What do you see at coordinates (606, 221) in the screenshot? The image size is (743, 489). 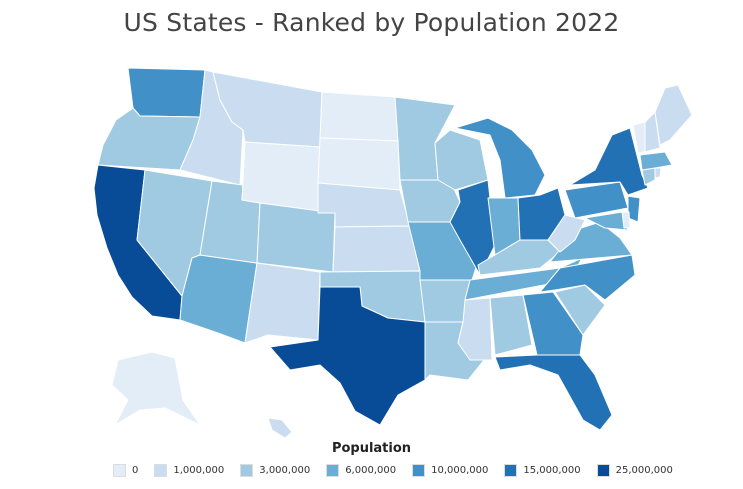 I see `state-MD` at bounding box center [606, 221].